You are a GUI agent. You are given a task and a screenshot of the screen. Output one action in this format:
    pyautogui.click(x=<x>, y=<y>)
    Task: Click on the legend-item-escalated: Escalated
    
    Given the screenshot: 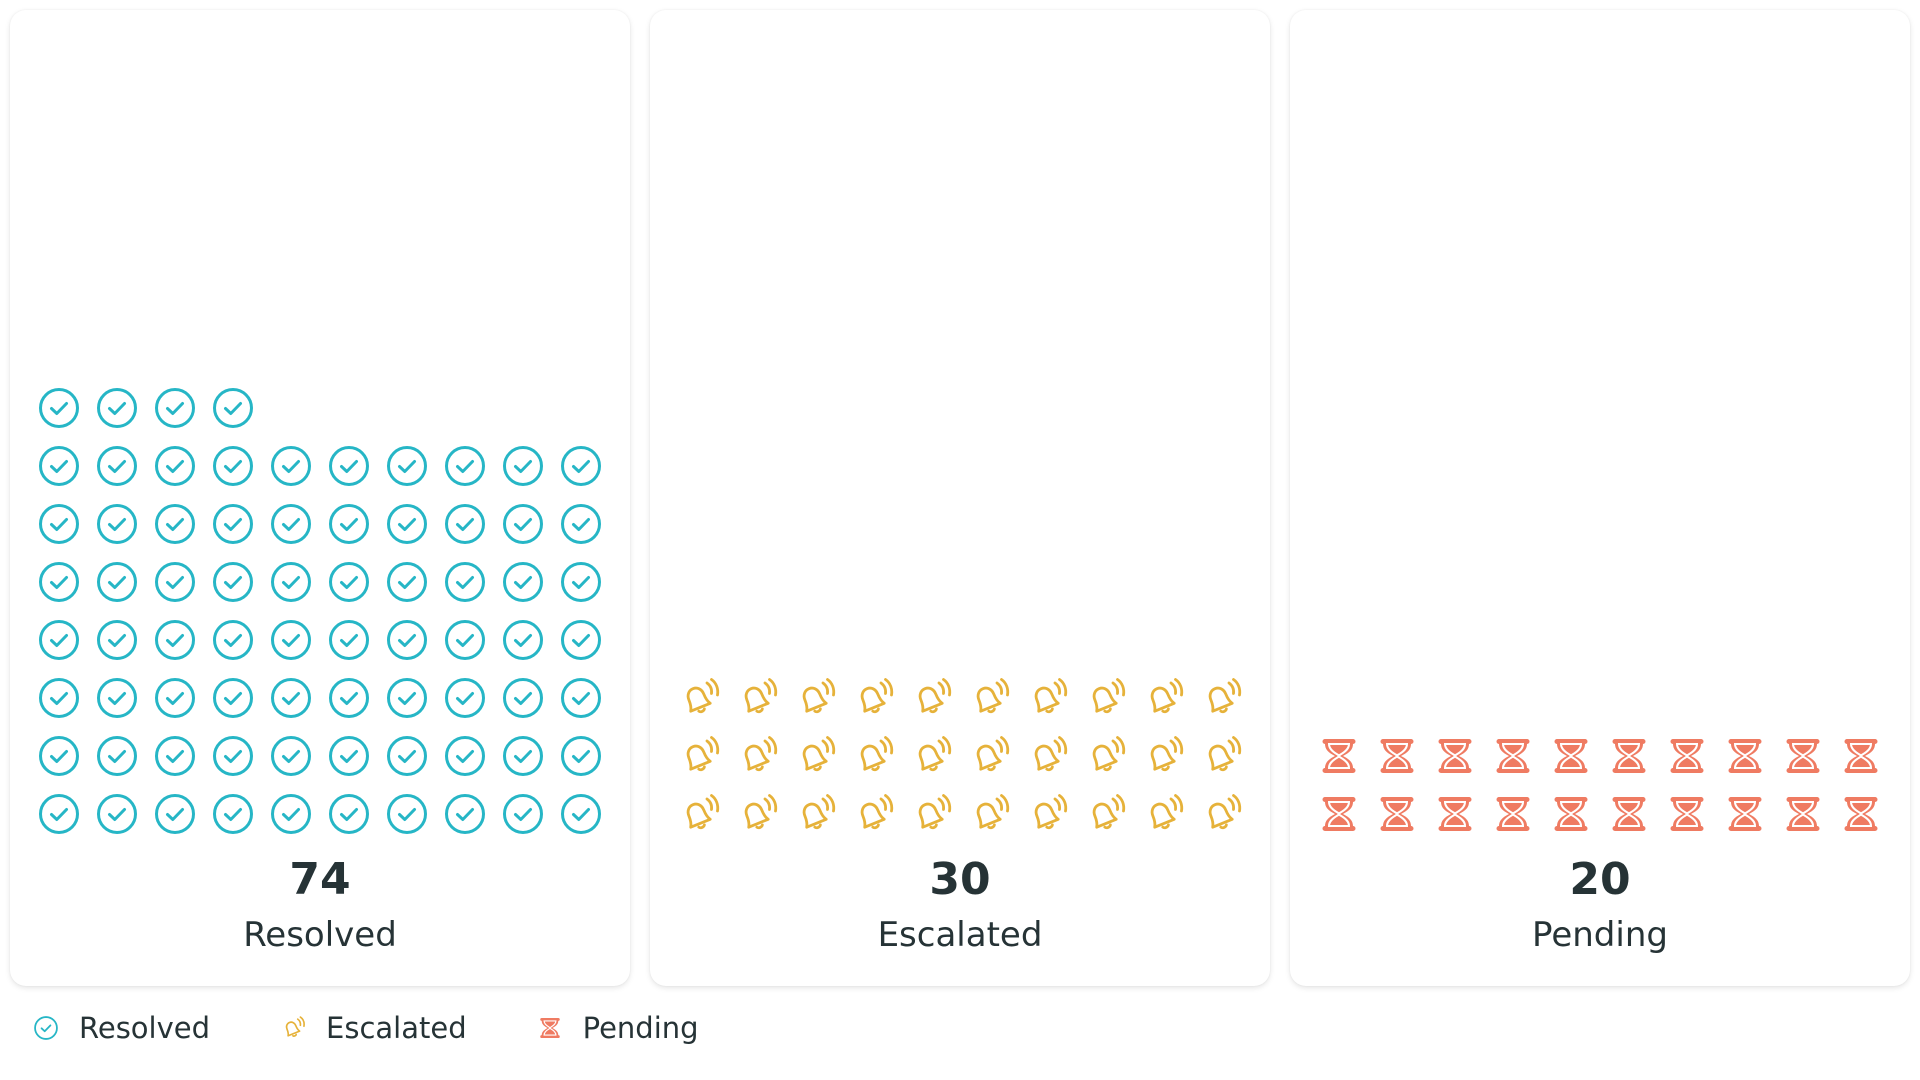 What is the action you would take?
    pyautogui.click(x=373, y=1028)
    